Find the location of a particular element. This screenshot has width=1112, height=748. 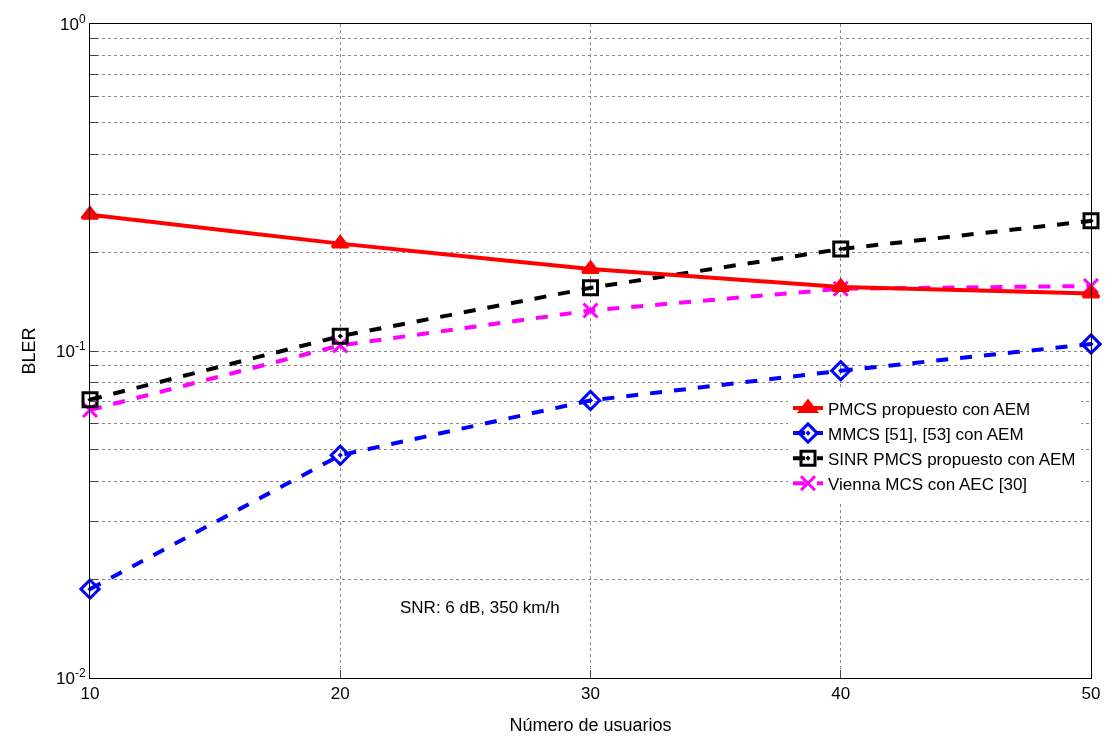

legend-label: Vienna MCS con AEC [30] is located at coordinates (927, 484).